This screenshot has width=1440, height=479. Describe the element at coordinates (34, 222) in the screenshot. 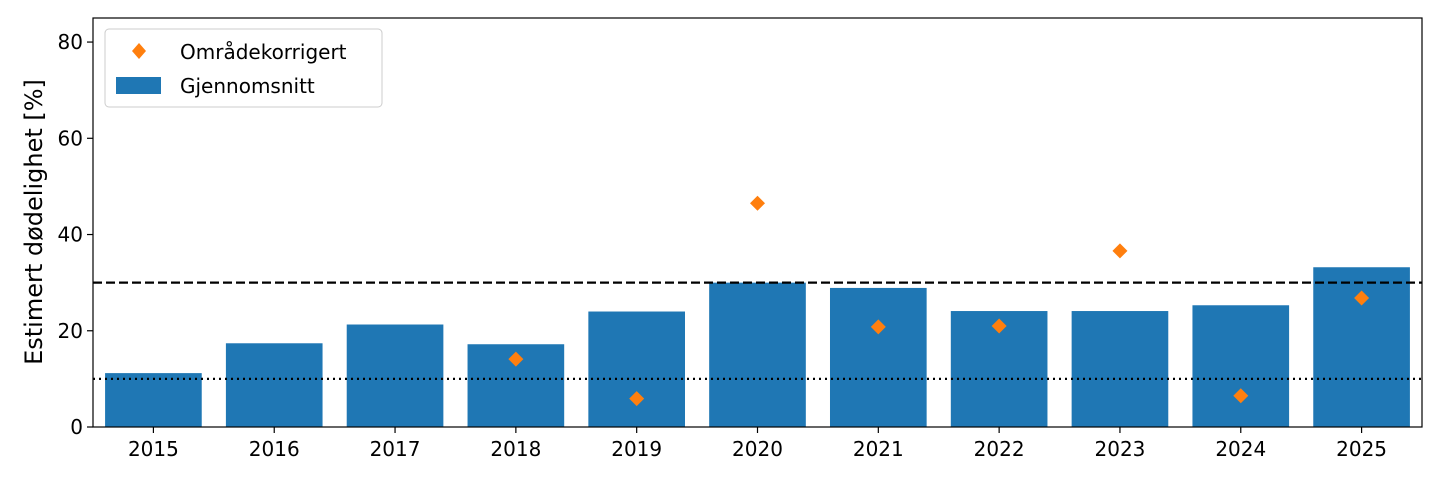

I see `y-axis-title: Estimert dødelighet [%]` at that location.